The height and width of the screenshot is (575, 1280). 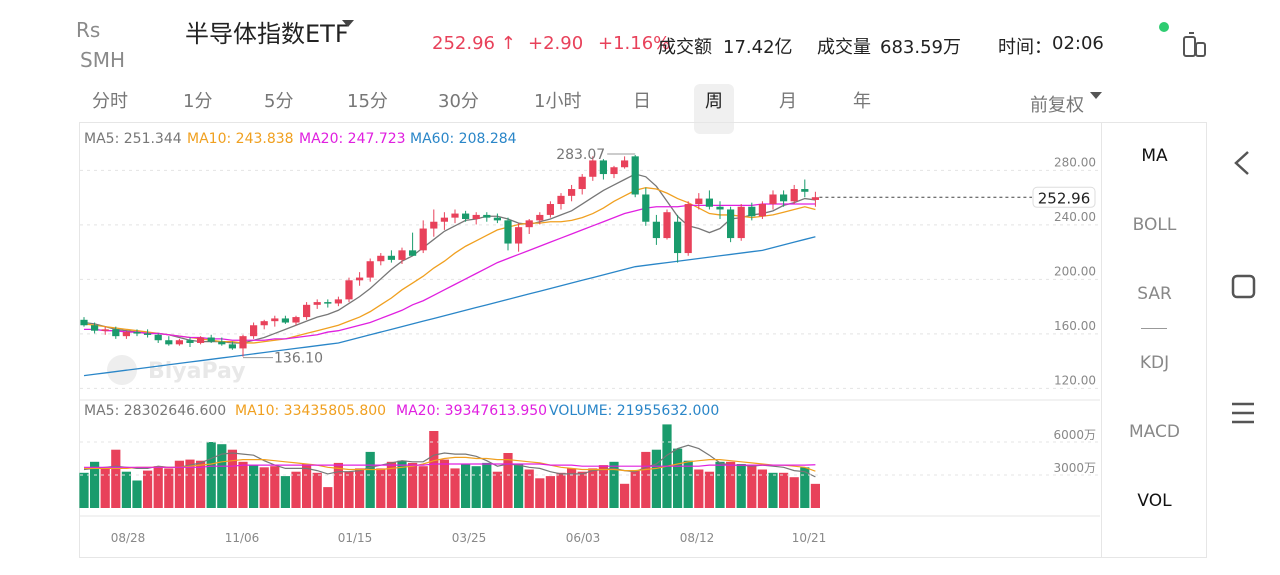 I want to click on price-tick-label: 120.00, so click(x=1075, y=380).